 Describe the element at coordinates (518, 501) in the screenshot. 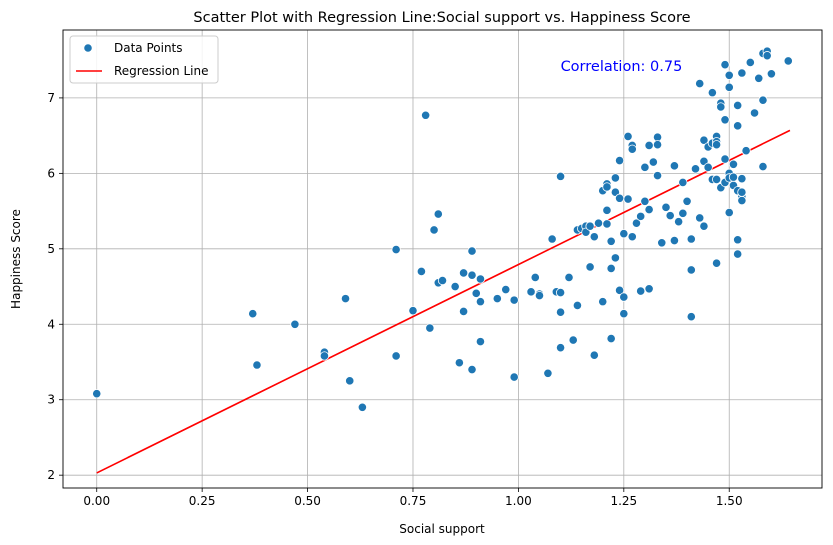

I see `x-tick-label: 1.00` at that location.